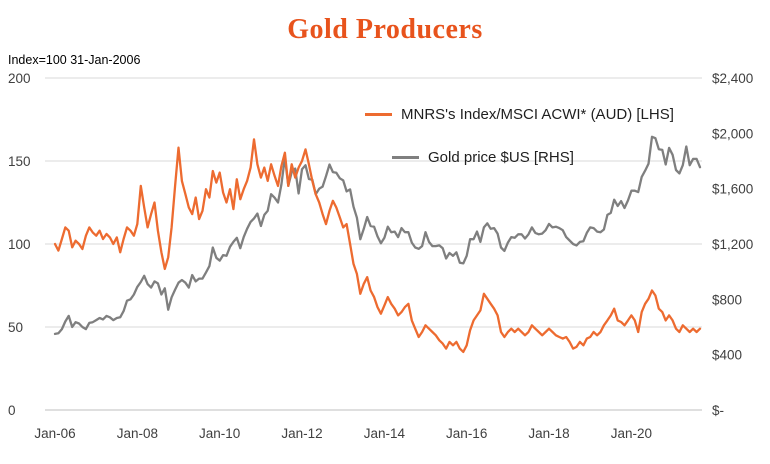 The height and width of the screenshot is (464, 770). Describe the element at coordinates (54, 433) in the screenshot. I see `x-axis-tick-label: Jan-06` at that location.